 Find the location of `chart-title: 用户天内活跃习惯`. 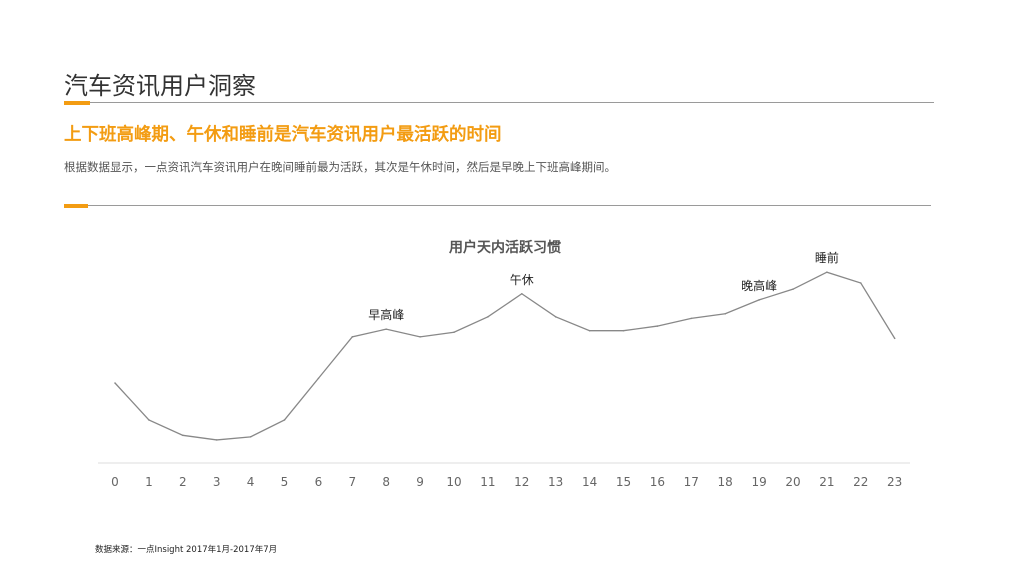

chart-title: 用户天内活跃习惯 is located at coordinates (505, 247).